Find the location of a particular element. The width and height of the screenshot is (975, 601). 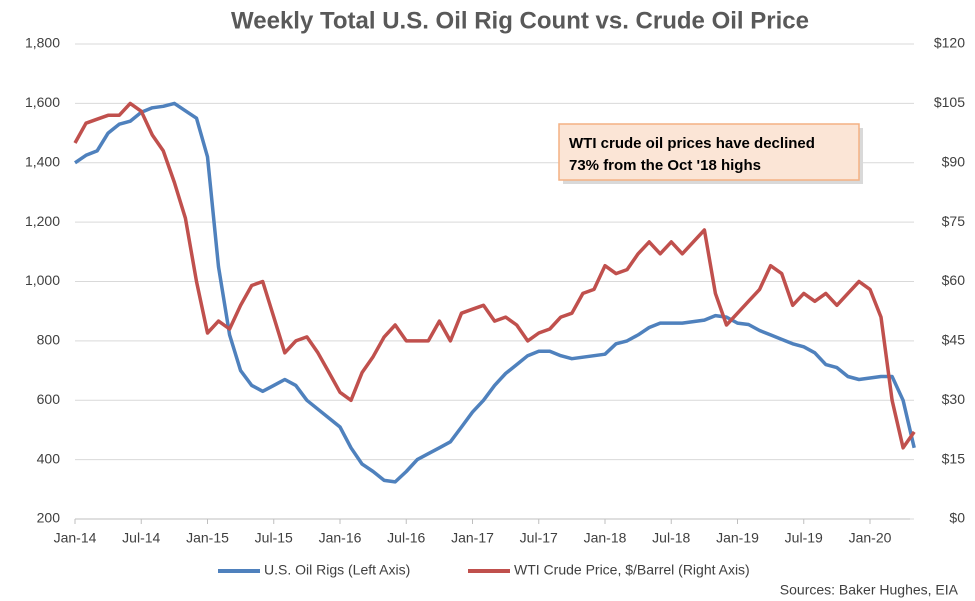

x-tick-label: Jan-14 is located at coordinates (75, 538).